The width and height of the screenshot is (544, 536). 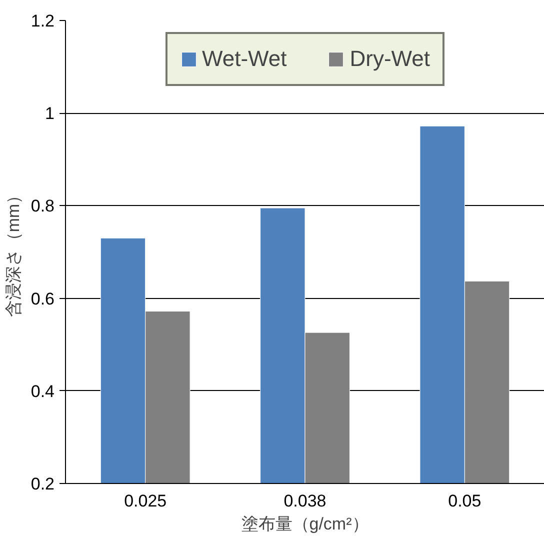 I want to click on y-tick-label: 0.2, so click(x=42, y=484).